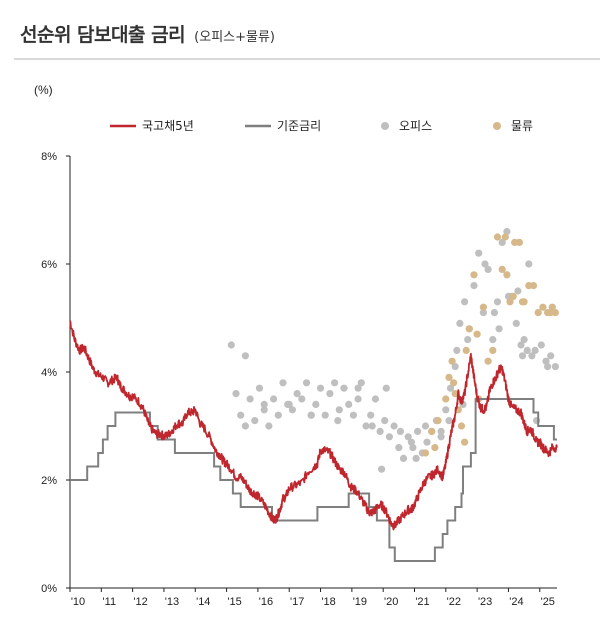  I want to click on x-tick-label: '25, so click(548, 602).